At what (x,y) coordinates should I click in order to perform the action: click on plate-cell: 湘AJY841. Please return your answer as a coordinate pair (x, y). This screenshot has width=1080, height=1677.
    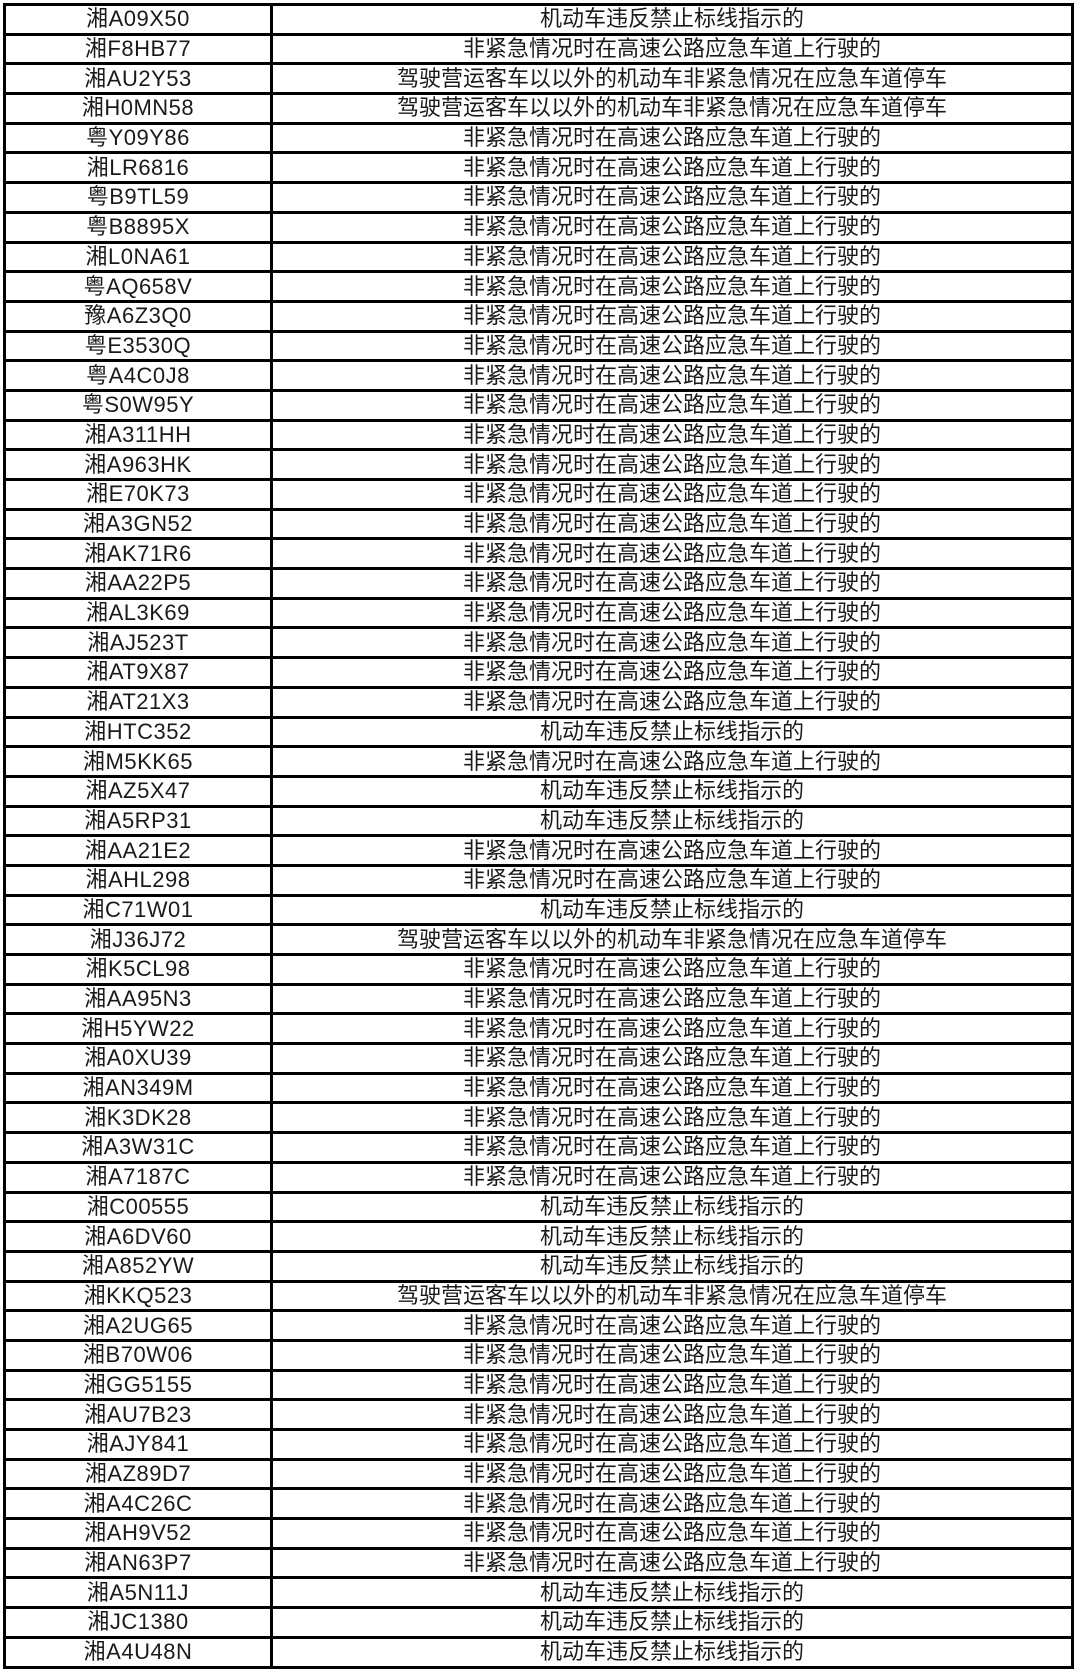
    Looking at the image, I should click on (138, 1444).